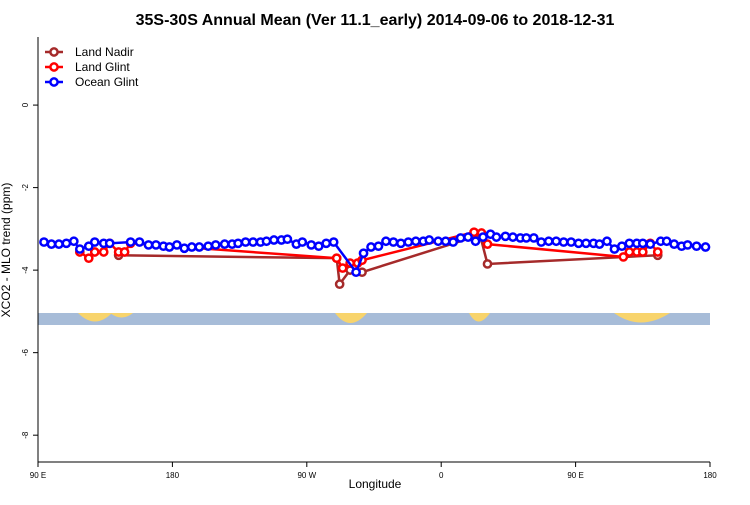 This screenshot has height=505, width=750. What do you see at coordinates (25, 270) in the screenshot?
I see `y-tick-label: -4` at bounding box center [25, 270].